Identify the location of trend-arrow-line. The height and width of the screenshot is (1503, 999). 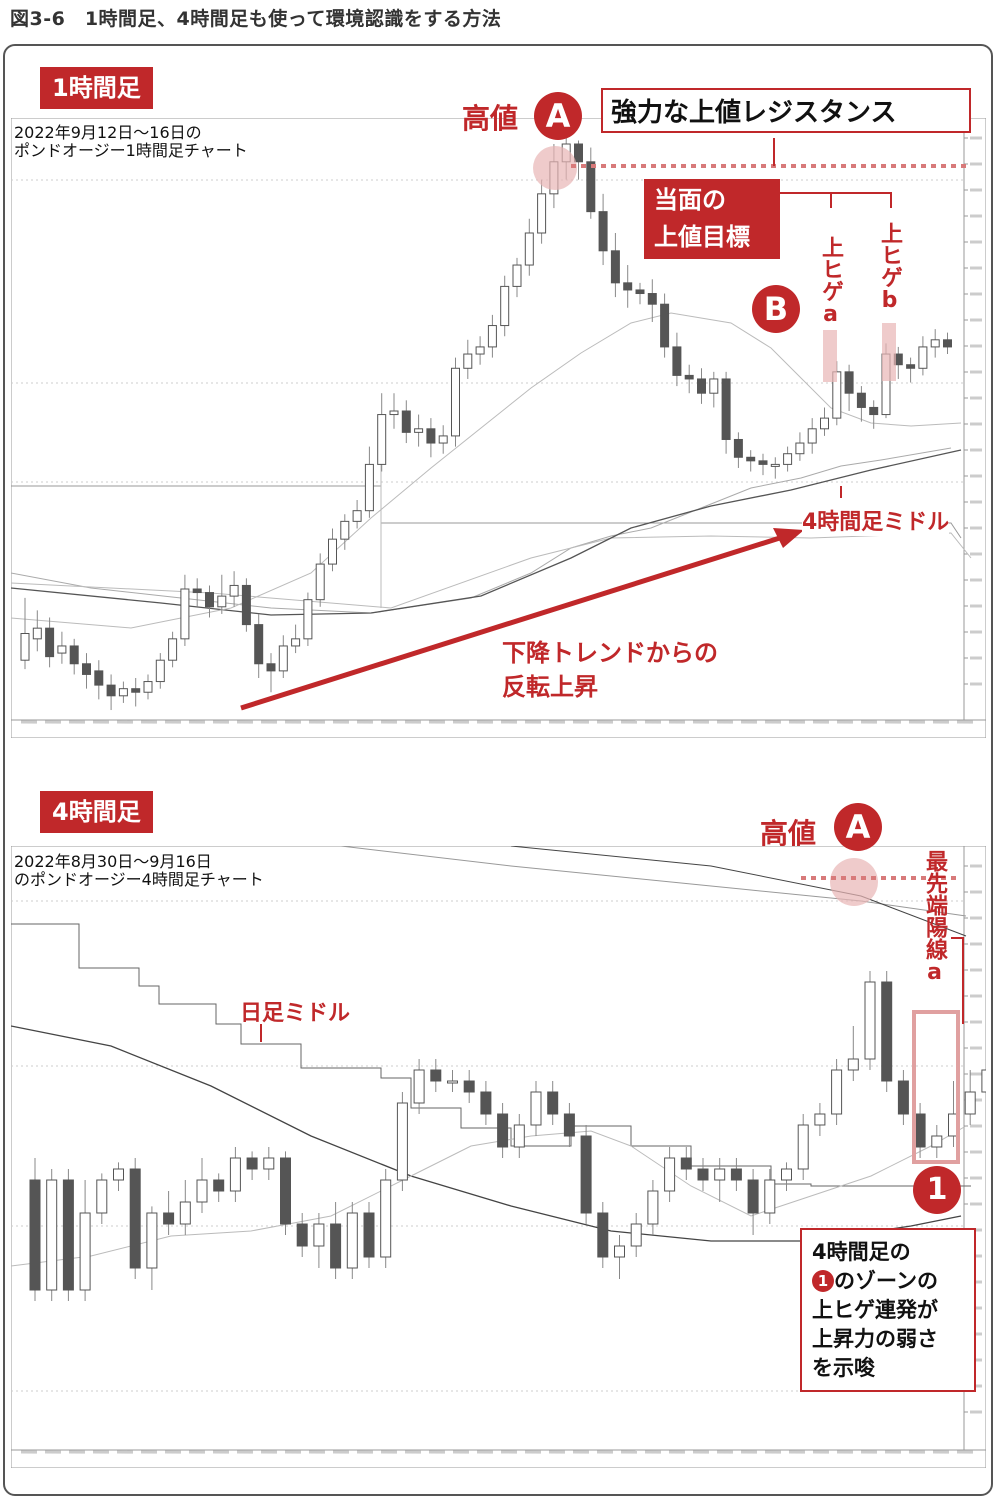
(513, 622).